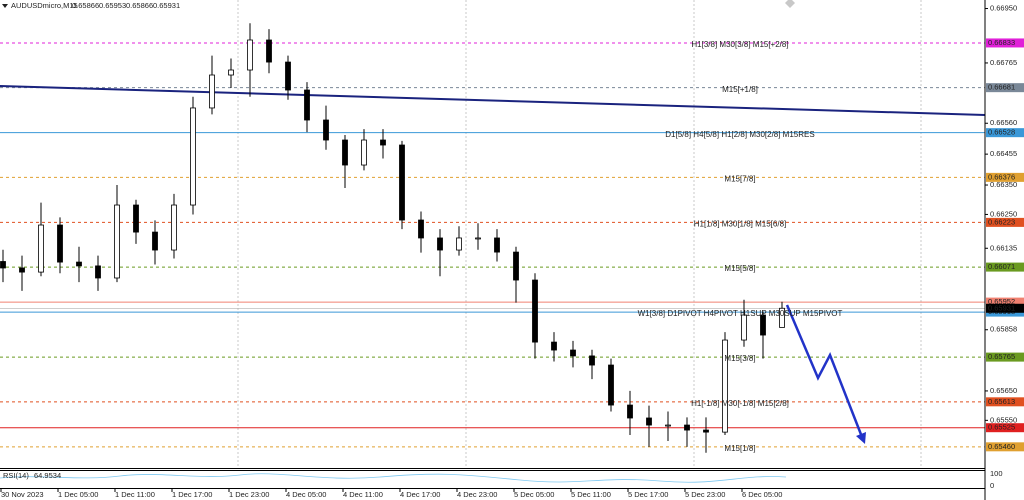 The image size is (1024, 500). What do you see at coordinates (1001, 307) in the screenshot?
I see `bid-label: 0.65931` at bounding box center [1001, 307].